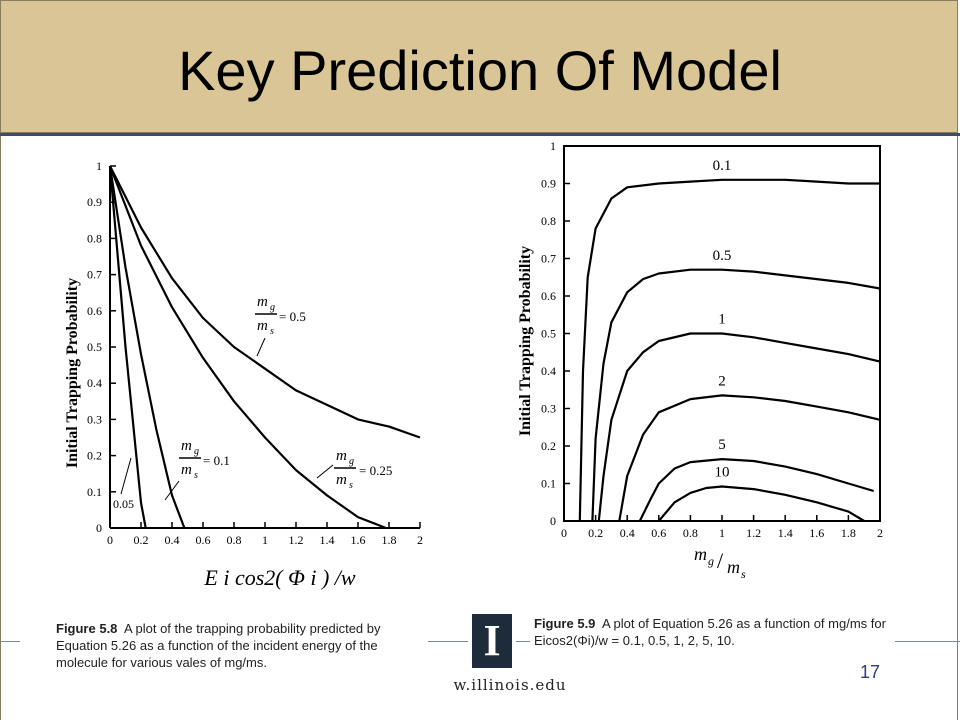 Image resolution: width=960 pixels, height=720 pixels. I want to click on caption-right-label: Figure 5.9, so click(565, 623).